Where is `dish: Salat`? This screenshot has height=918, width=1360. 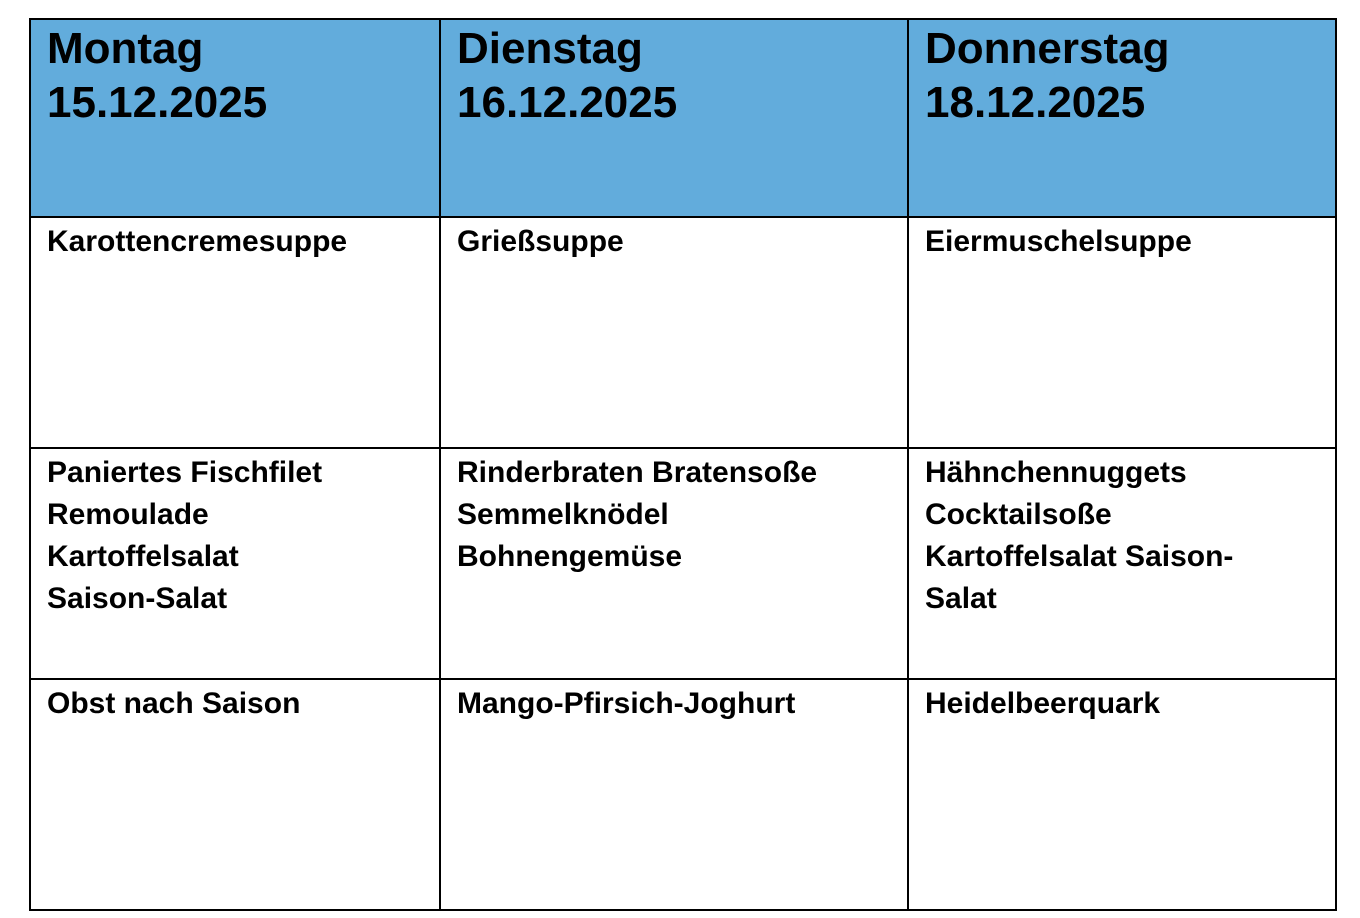
dish: Salat is located at coordinates (961, 598).